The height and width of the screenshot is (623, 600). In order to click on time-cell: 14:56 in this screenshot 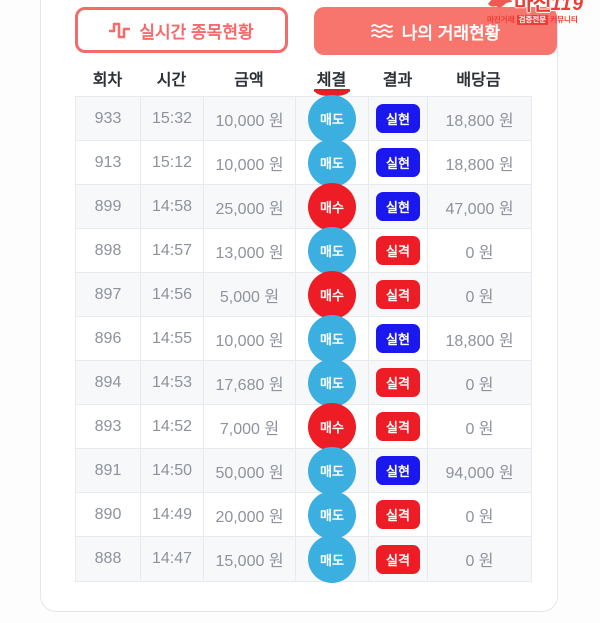, I will do `click(172, 294)`.